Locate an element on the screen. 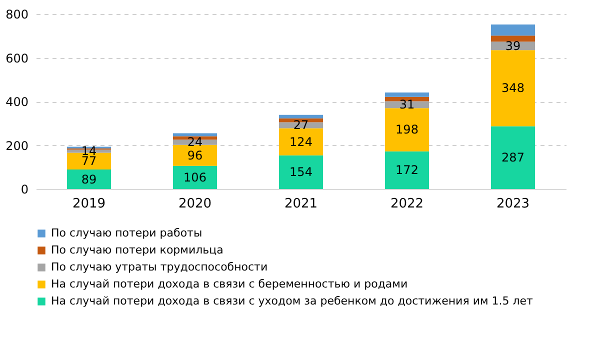  data-label: 39 is located at coordinates (513, 45).